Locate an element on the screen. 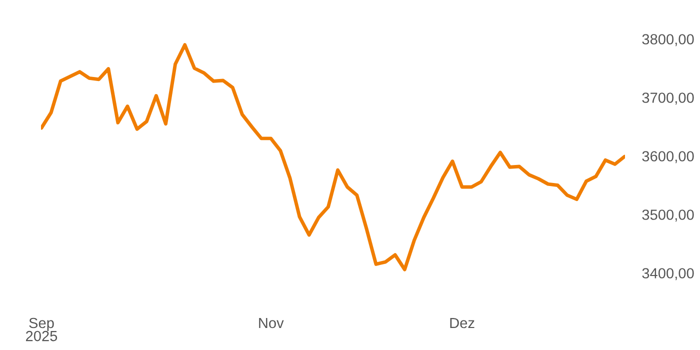  y-tick-label: 3600,00 is located at coordinates (668, 157).